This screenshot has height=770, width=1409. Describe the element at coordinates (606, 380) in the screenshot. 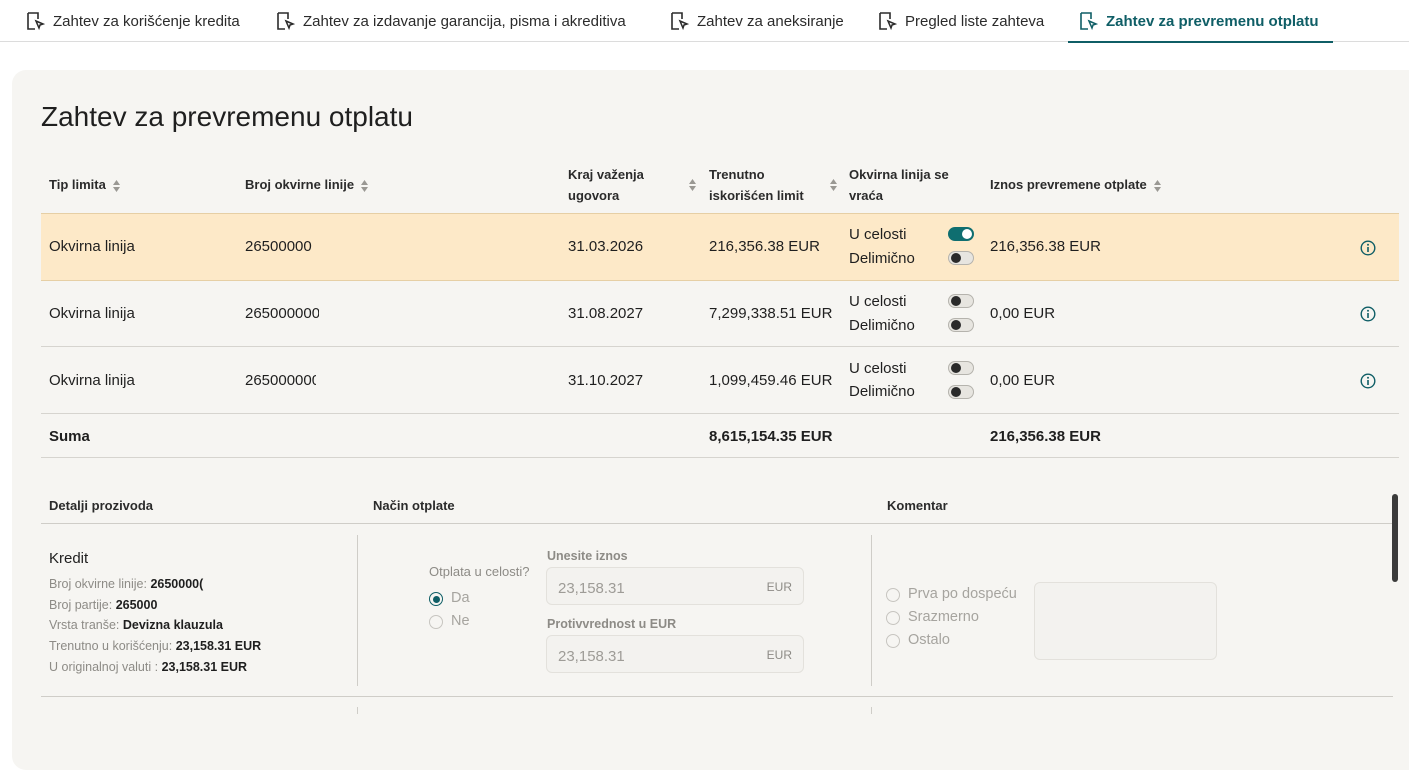

I see `cell-kraj: 31.10.2027` at that location.